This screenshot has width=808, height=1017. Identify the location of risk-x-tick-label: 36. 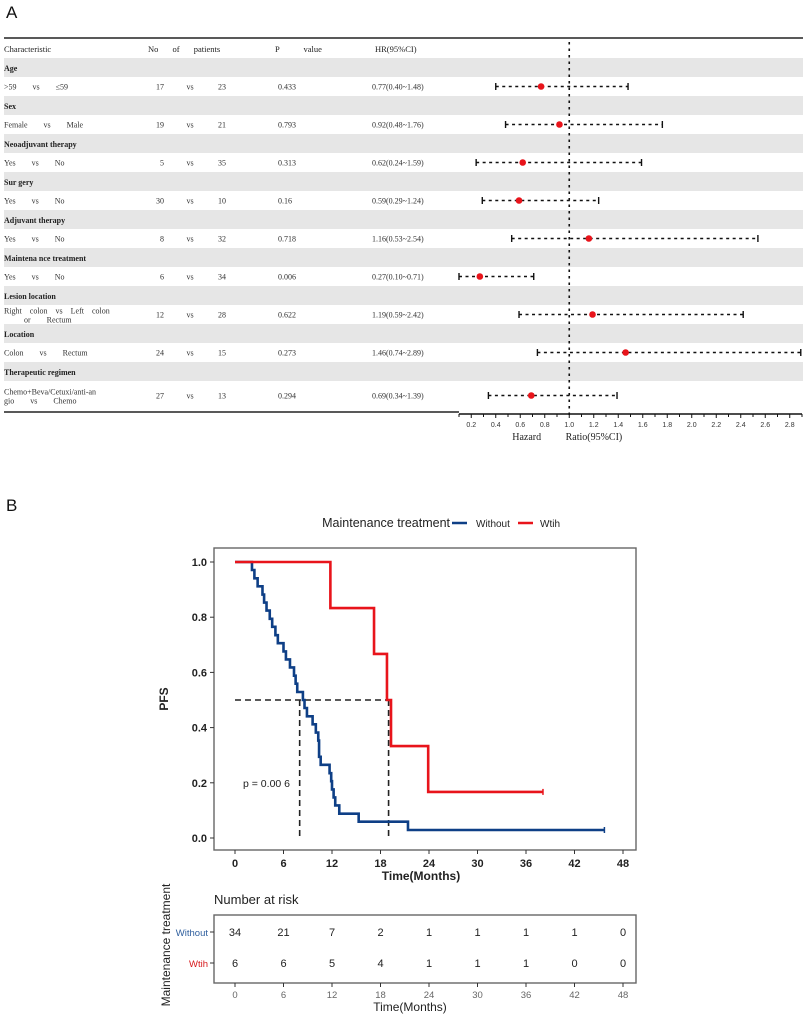
(526, 995).